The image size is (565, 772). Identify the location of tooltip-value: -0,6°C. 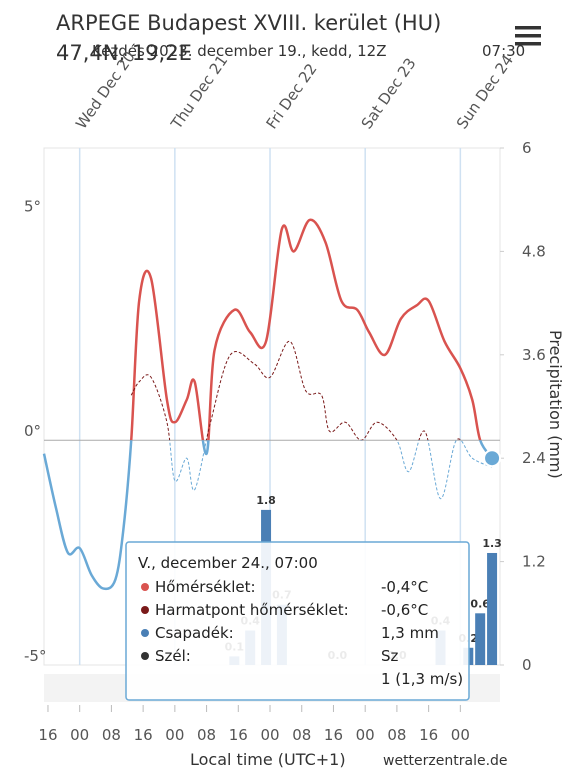
(404, 610).